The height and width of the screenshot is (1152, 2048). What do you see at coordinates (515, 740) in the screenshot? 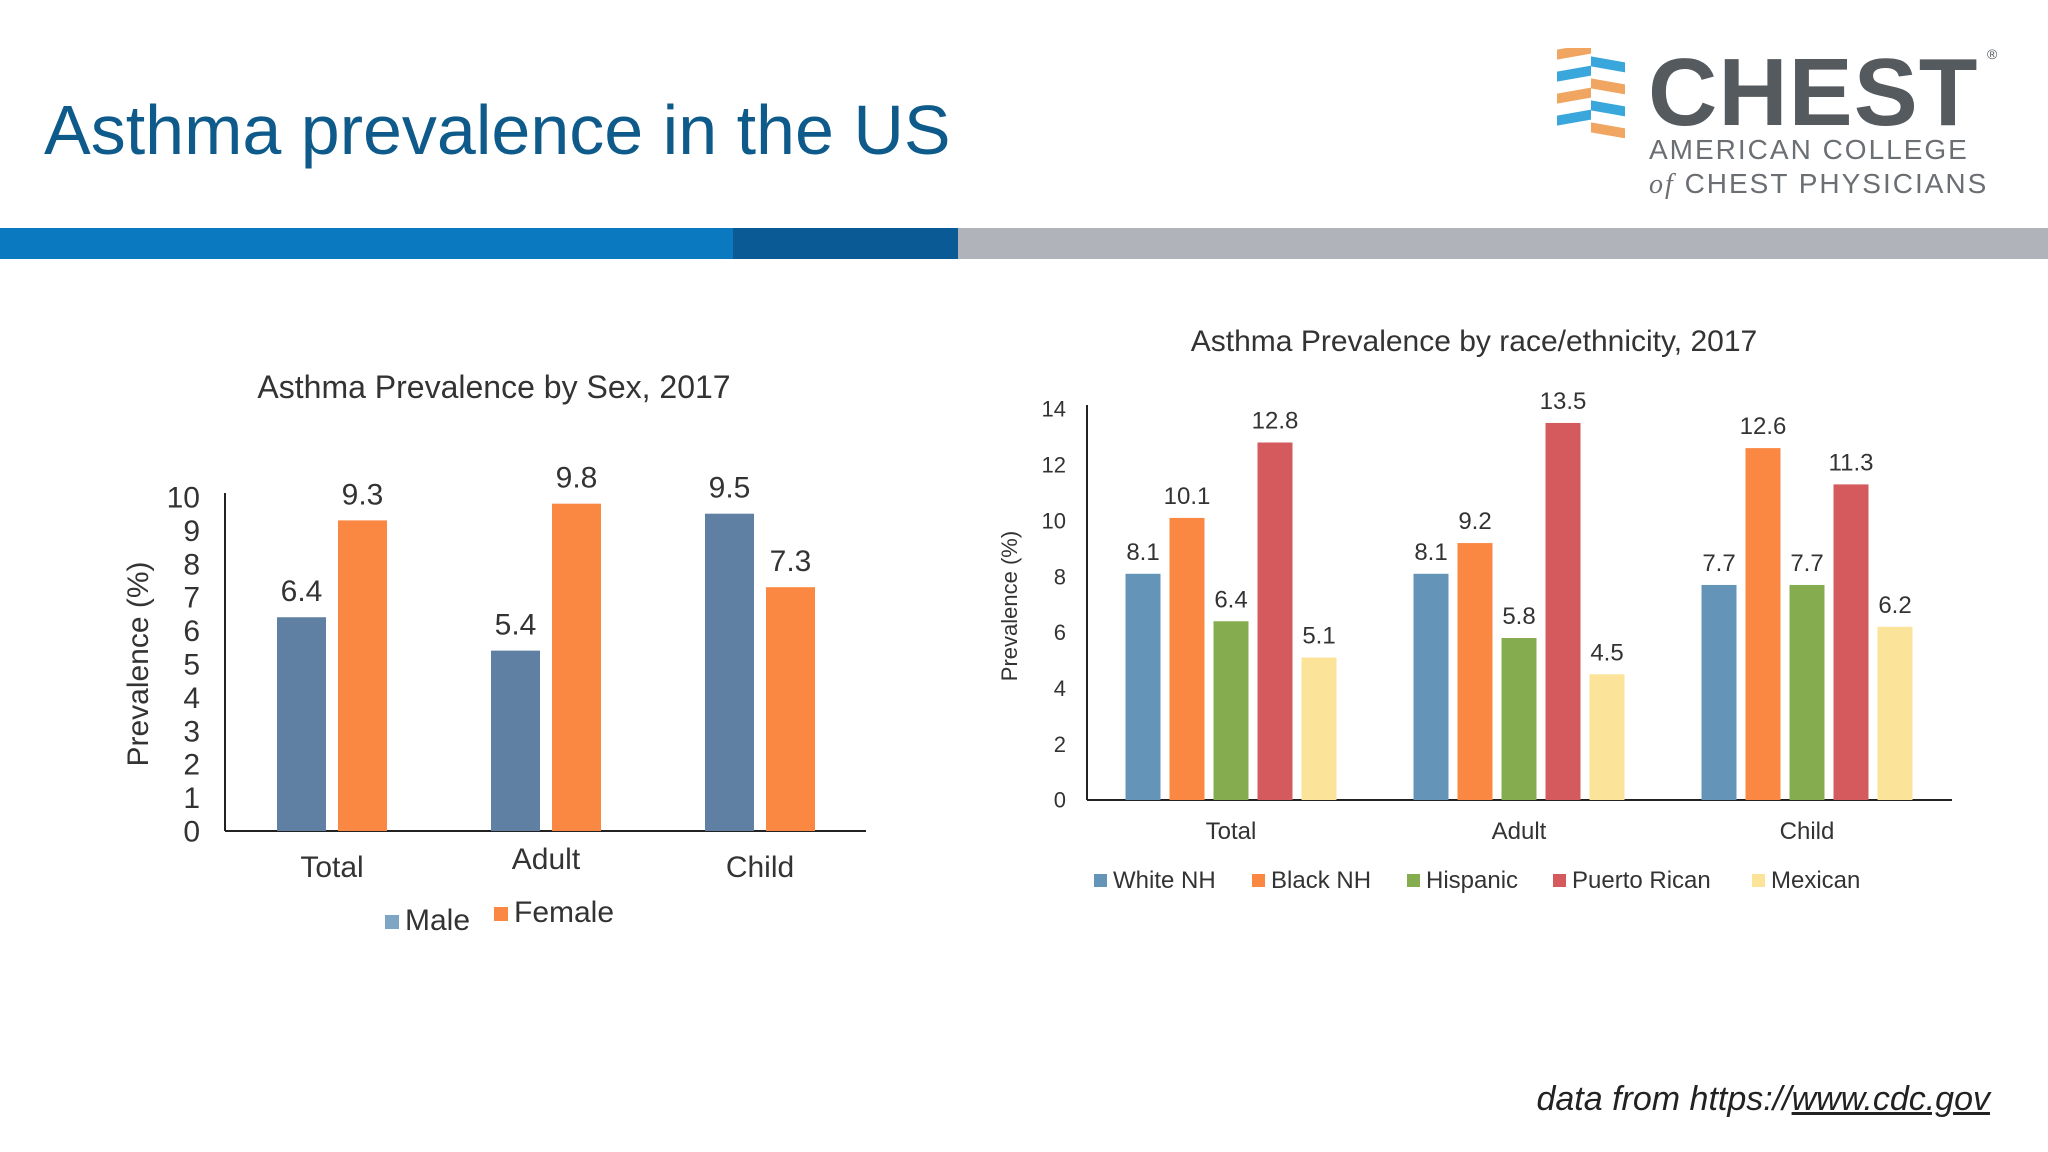
I see `bar-male-adult` at bounding box center [515, 740].